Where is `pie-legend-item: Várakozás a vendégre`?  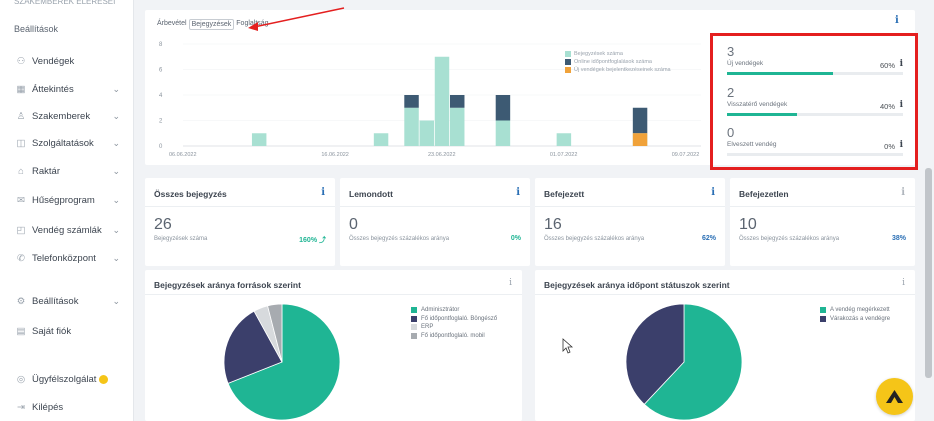 pie-legend-item: Várakozás a vendégre is located at coordinates (855, 318).